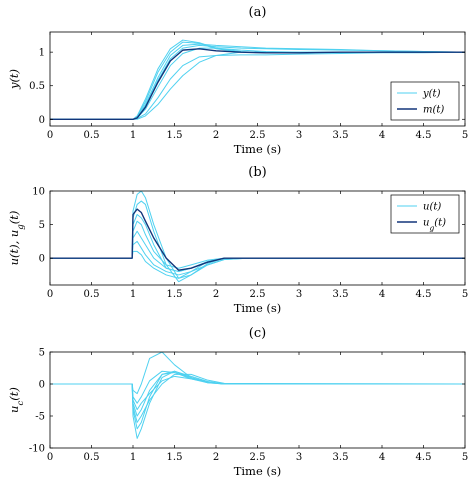 This screenshot has width=474, height=484. What do you see at coordinates (16, 238) in the screenshot?
I see `y-axis-label: u(t), ug(t)` at bounding box center [16, 238].